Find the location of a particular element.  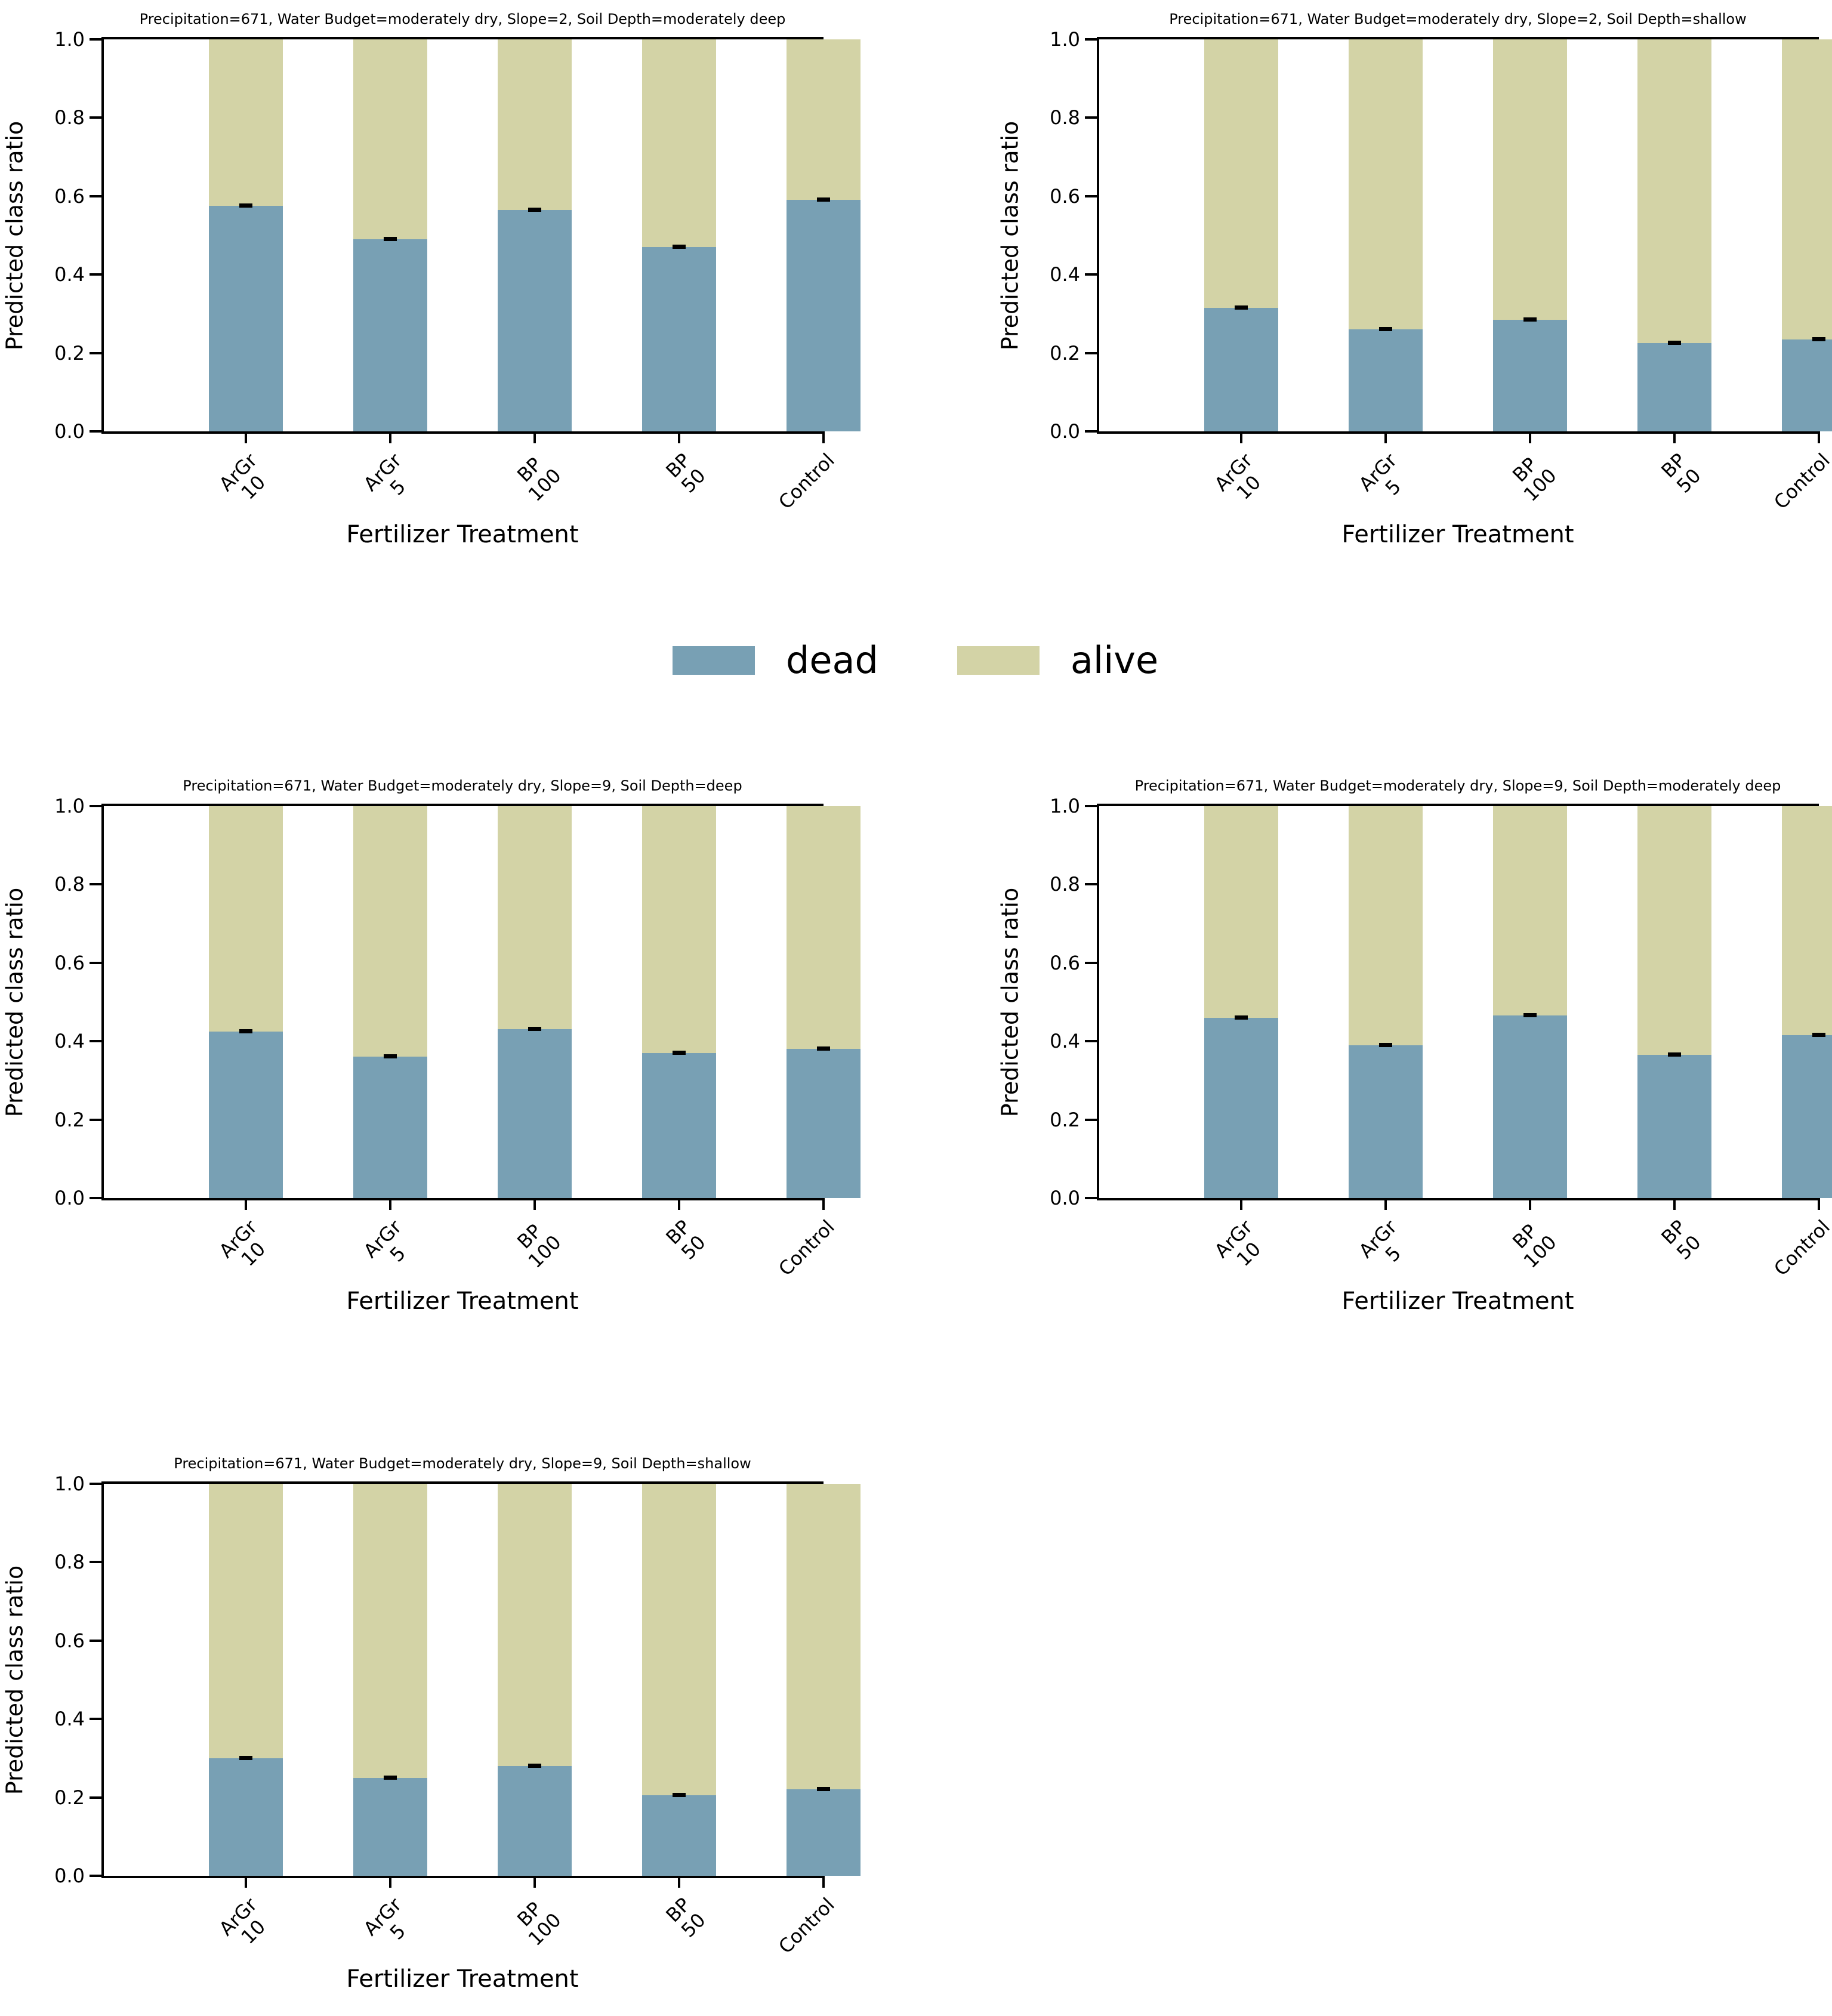

legend-label-alive: alive is located at coordinates (1114, 660).